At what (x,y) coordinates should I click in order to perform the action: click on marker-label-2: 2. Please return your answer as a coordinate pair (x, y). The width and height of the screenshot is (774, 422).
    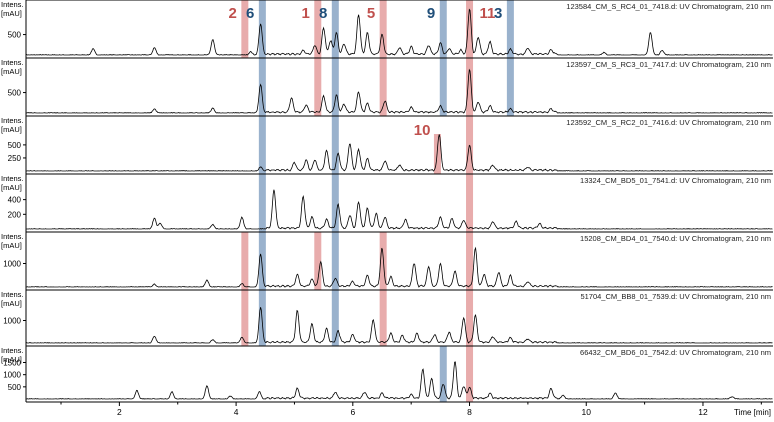
    Looking at the image, I should click on (233, 13).